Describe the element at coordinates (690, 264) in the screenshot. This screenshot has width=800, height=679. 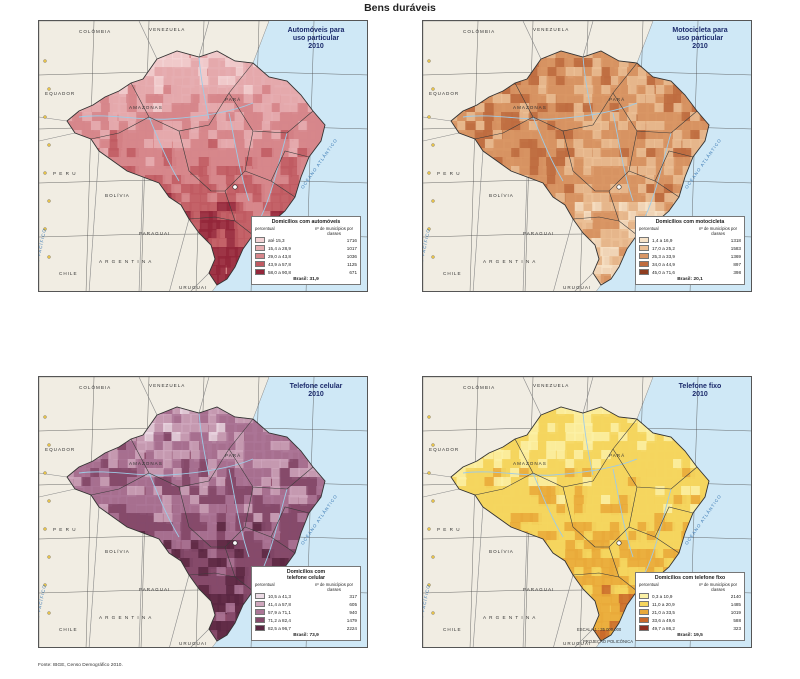
I see `legend-row: 34,0 a 44,9 897` at that location.